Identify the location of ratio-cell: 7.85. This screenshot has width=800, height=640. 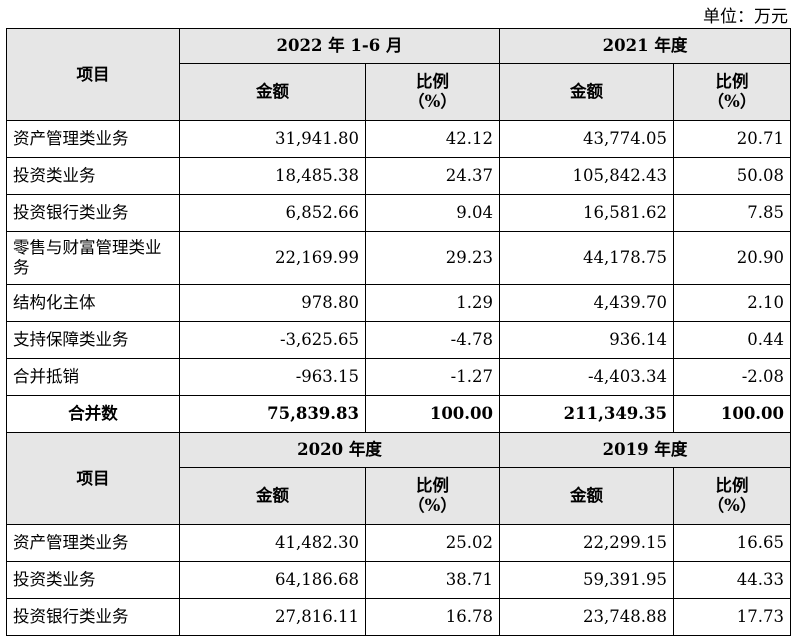
(732, 213).